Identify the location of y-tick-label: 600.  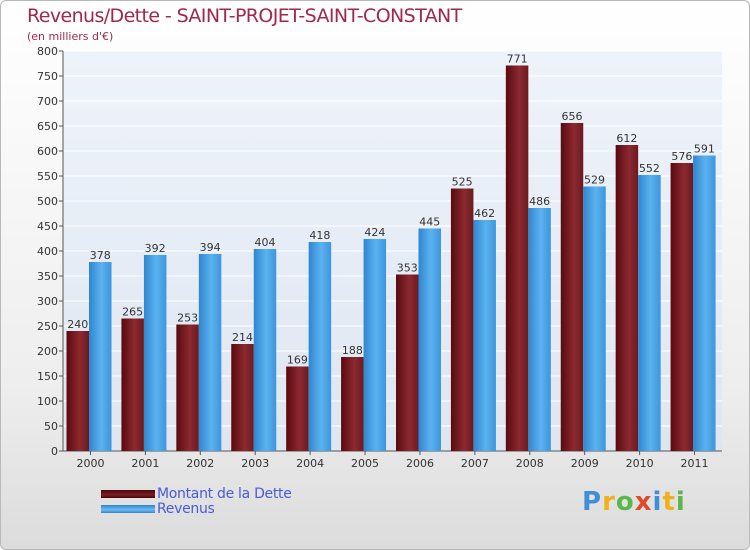
(47, 151).